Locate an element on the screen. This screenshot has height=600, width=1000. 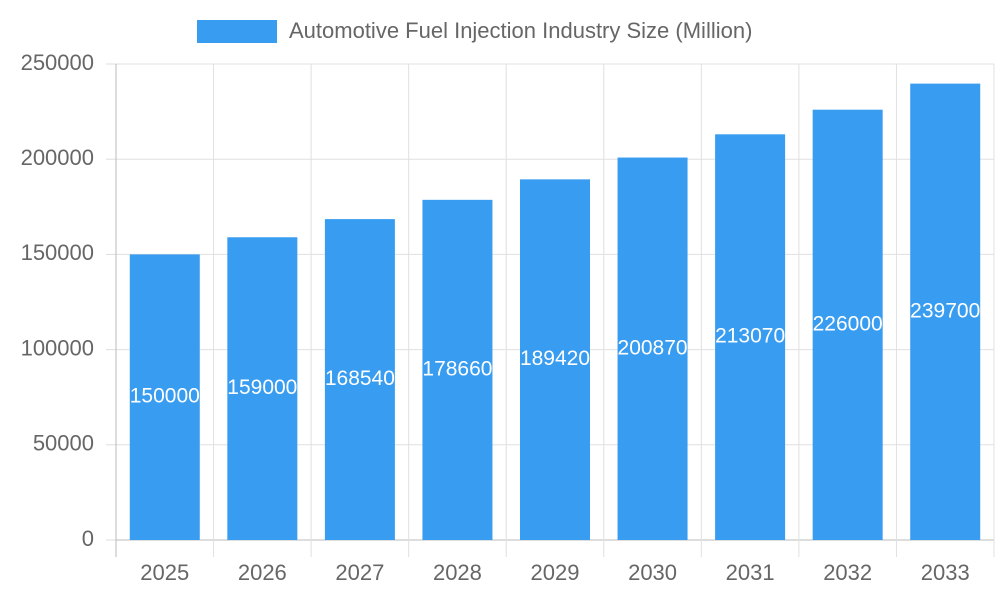
x-tick-label: 2031 is located at coordinates (750, 572).